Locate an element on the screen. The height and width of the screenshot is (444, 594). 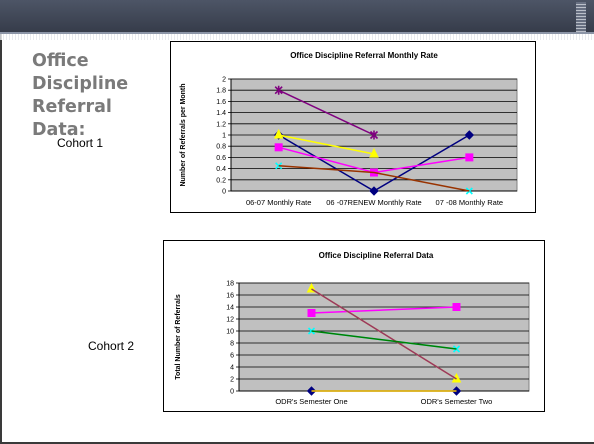
x-tick-label: ODR's Semester Two is located at coordinates (457, 401).